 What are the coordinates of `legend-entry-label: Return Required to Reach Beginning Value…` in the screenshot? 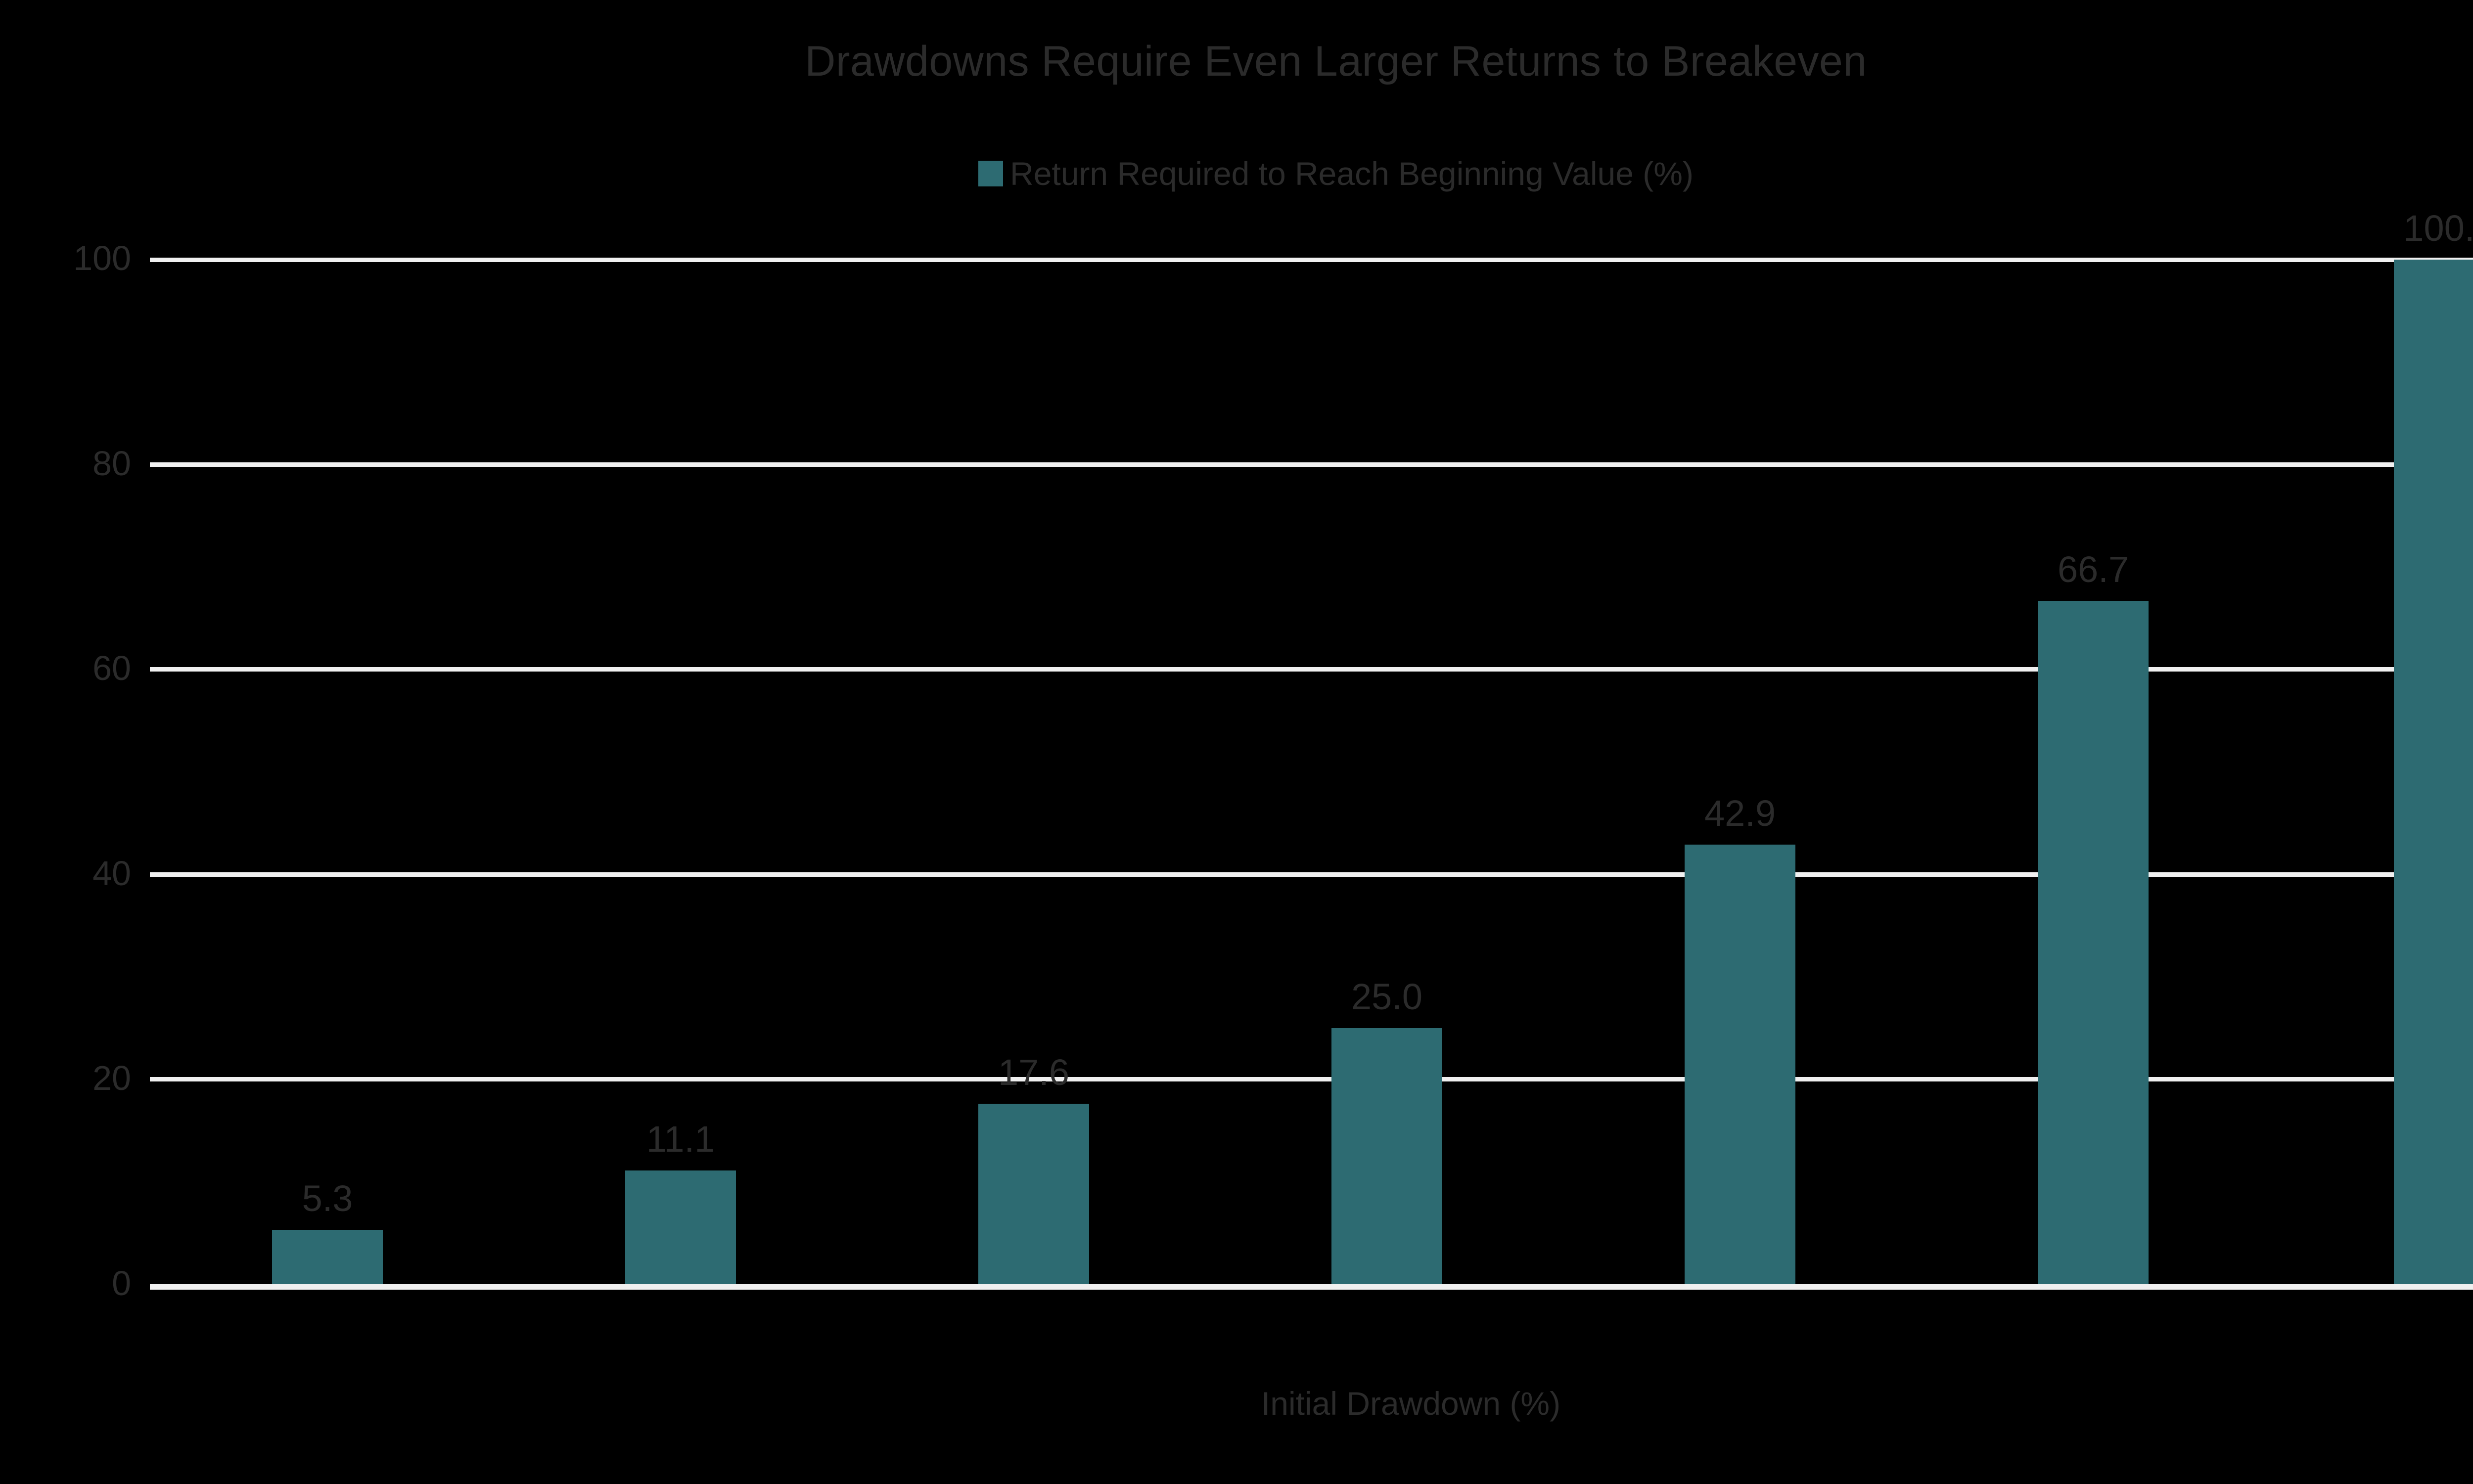 It's located at (1352, 173).